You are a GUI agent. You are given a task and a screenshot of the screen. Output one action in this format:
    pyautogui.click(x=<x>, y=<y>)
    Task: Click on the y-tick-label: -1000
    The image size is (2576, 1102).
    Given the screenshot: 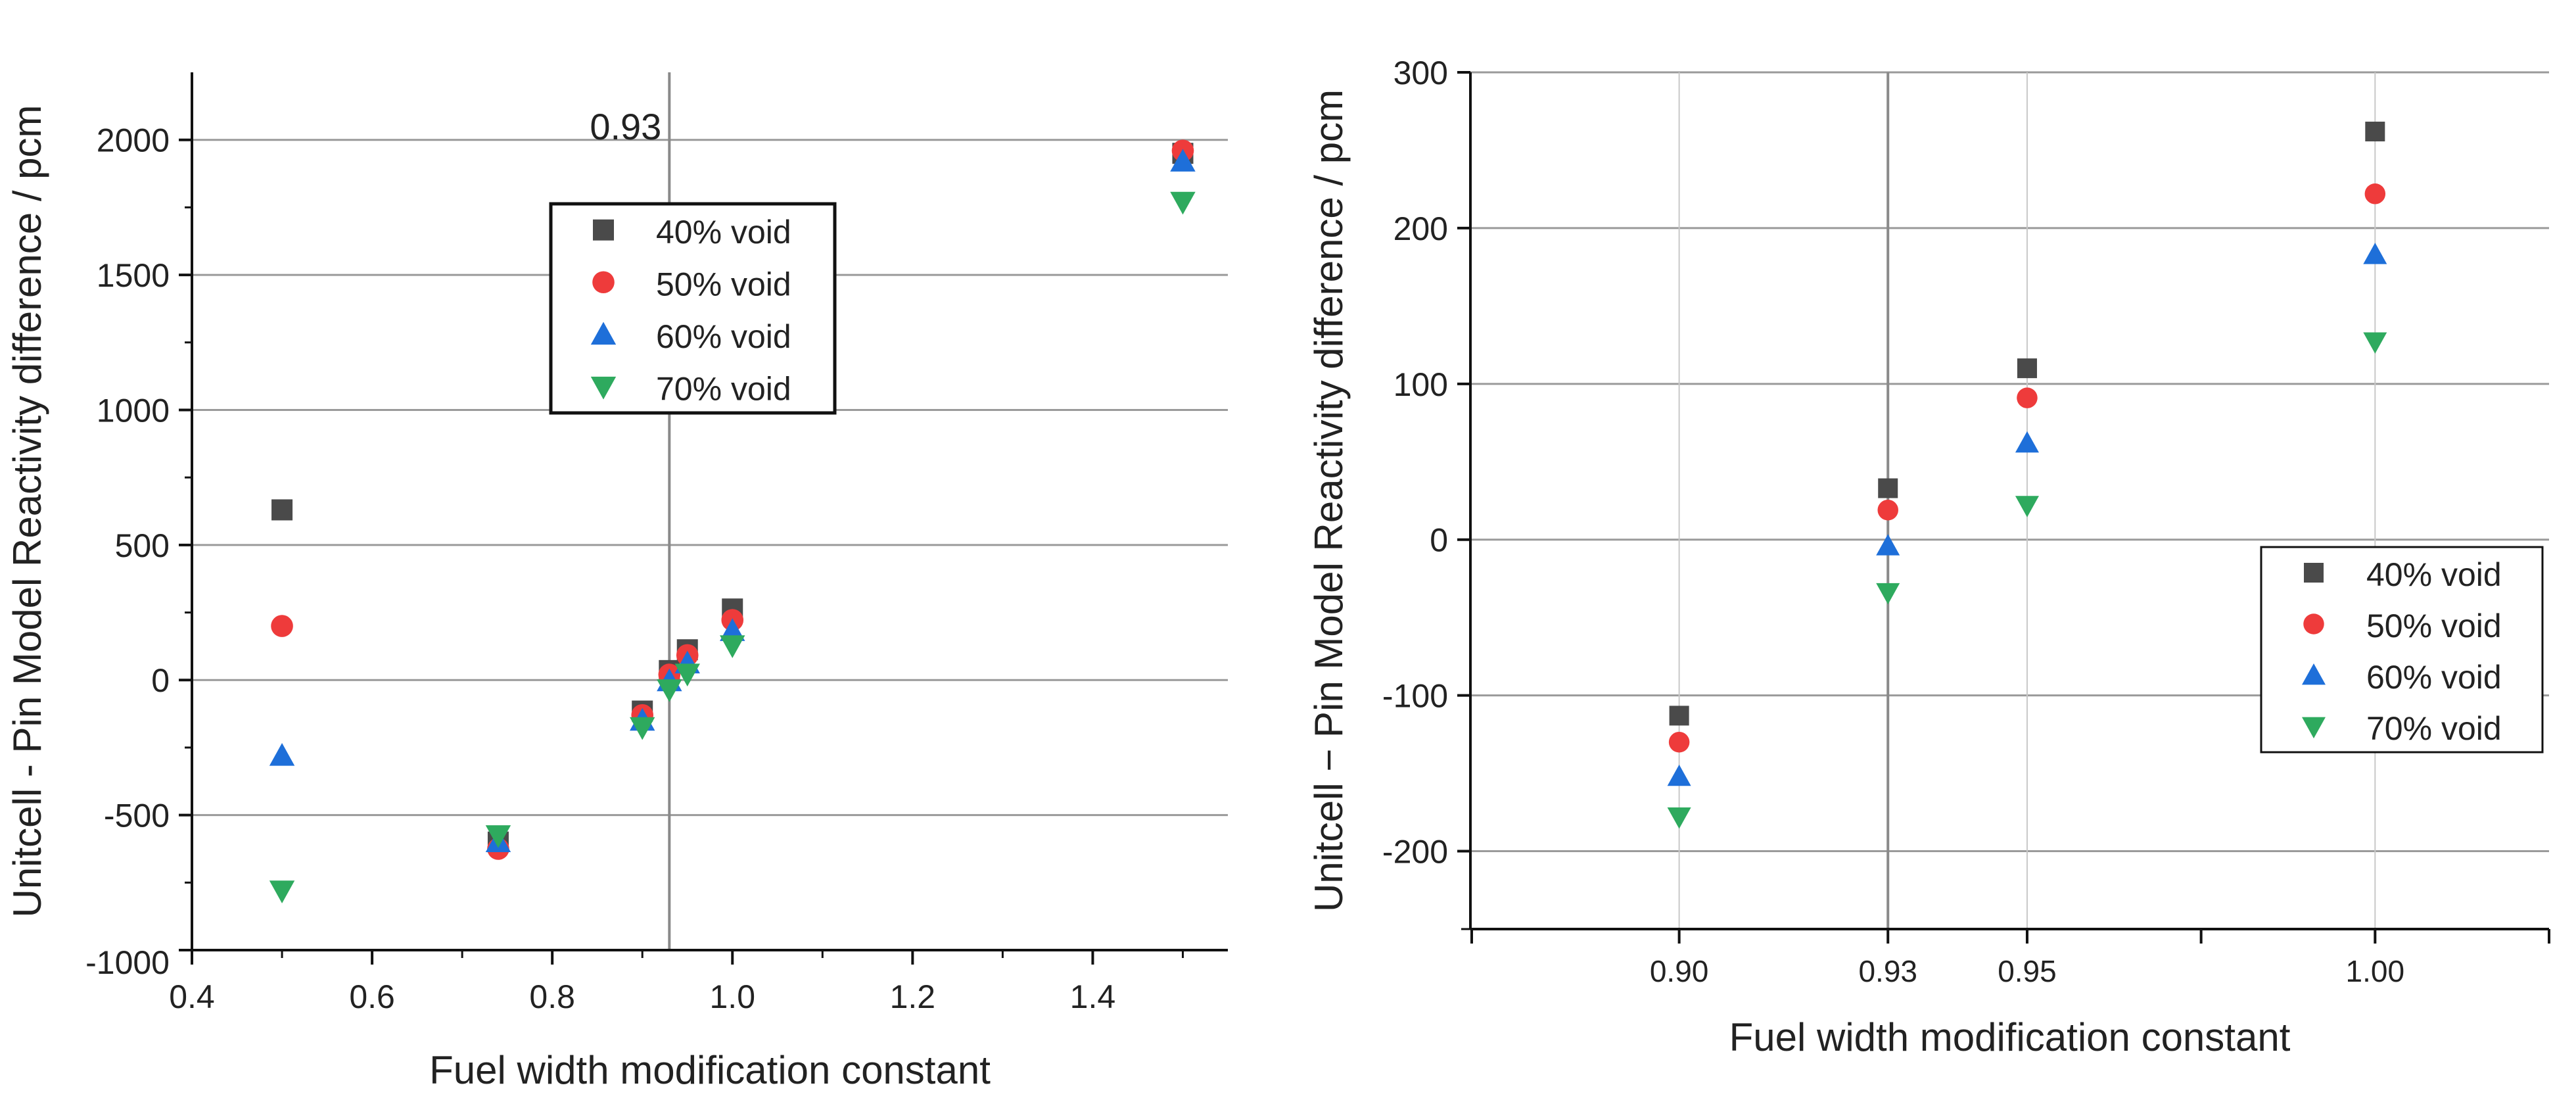 What is the action you would take?
    pyautogui.click(x=127, y=962)
    